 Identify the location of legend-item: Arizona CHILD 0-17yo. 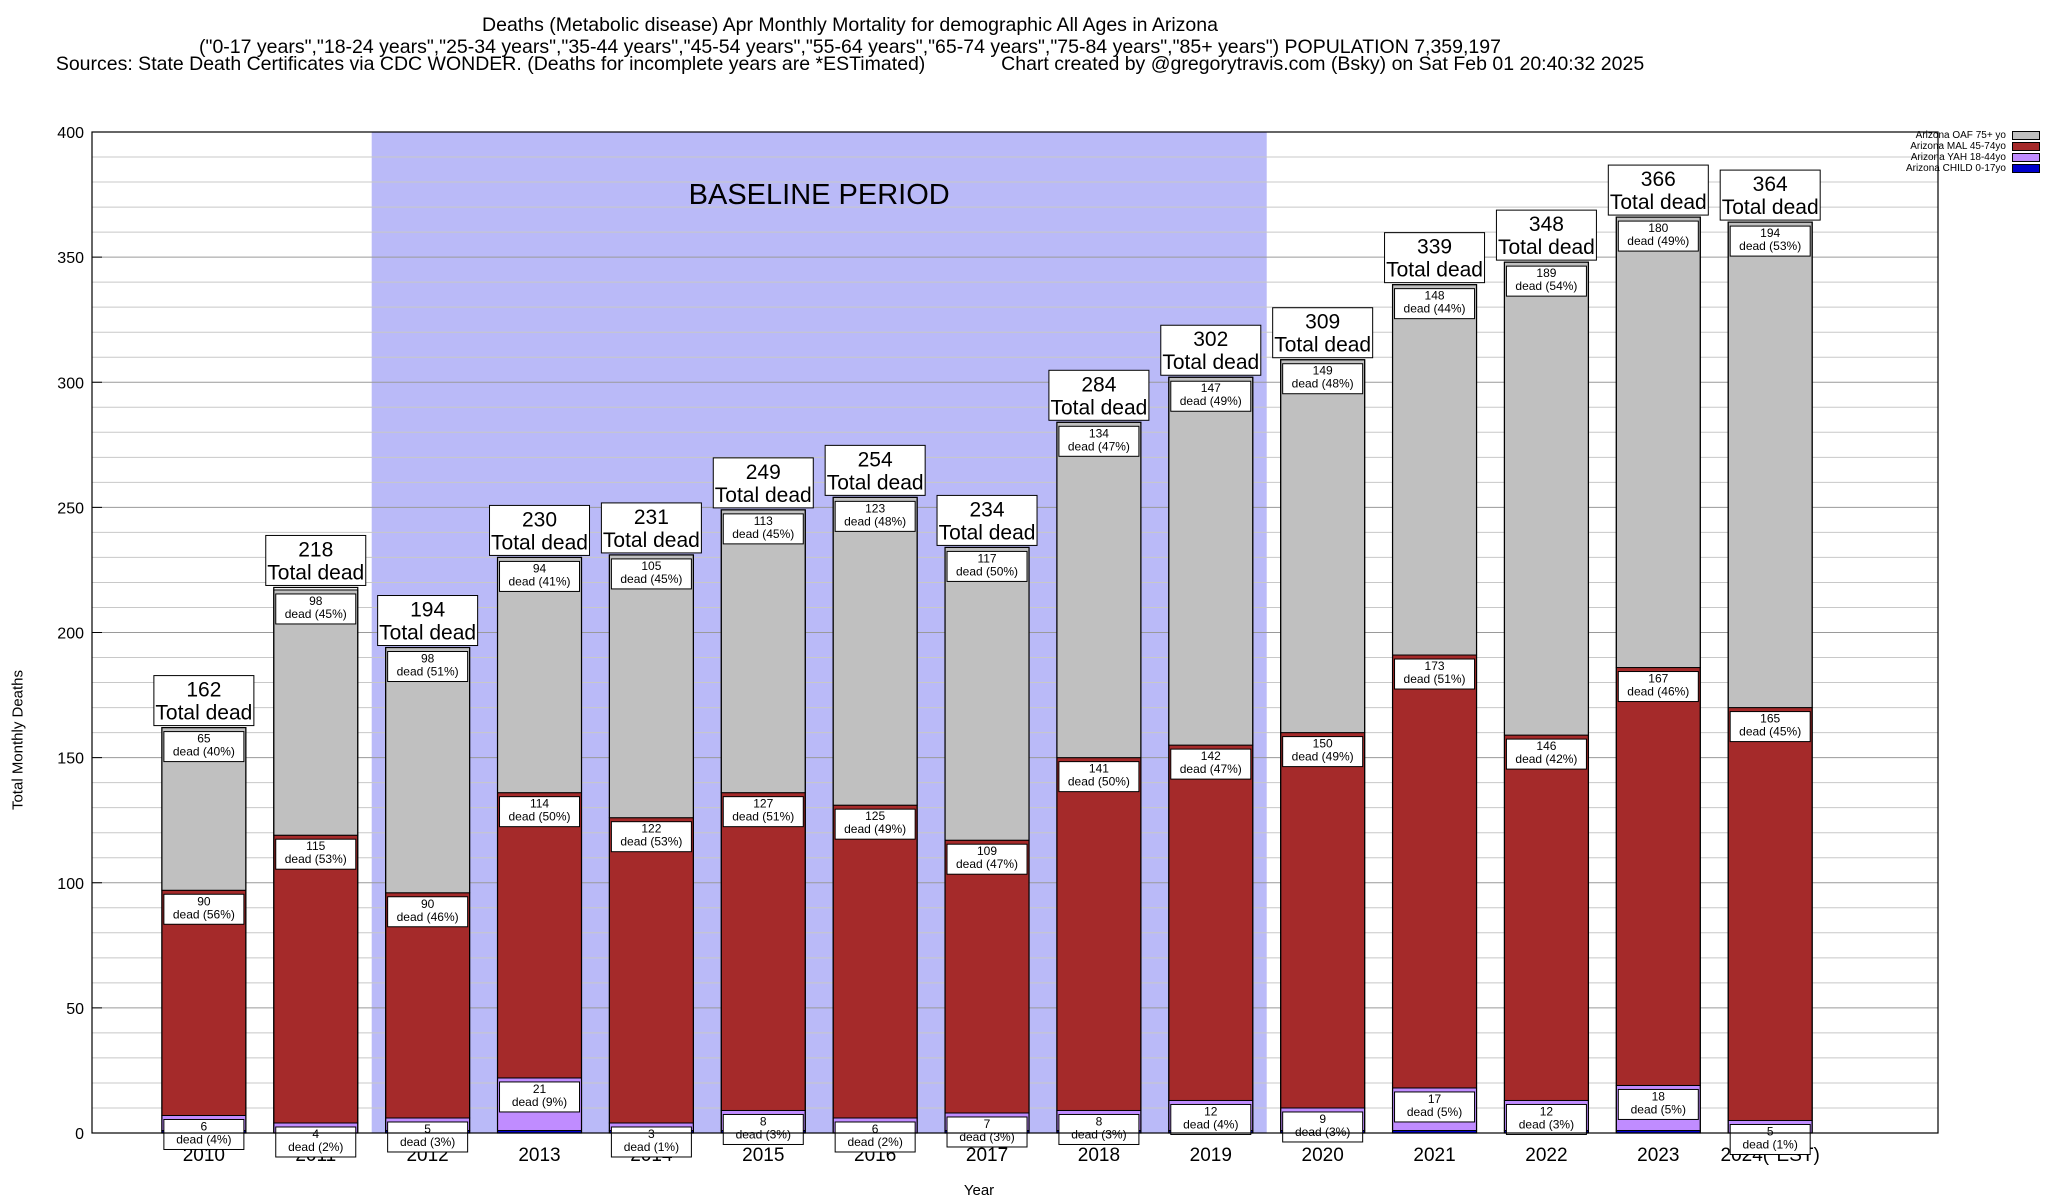
(1973, 168).